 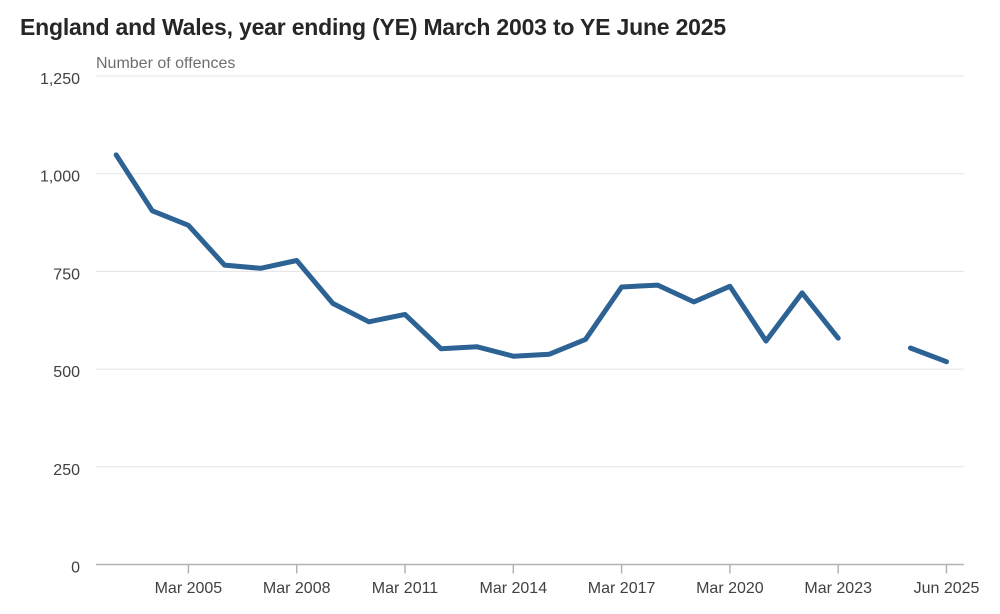 What do you see at coordinates (405, 588) in the screenshot?
I see `x-axis-tick-label: Mar 2011` at bounding box center [405, 588].